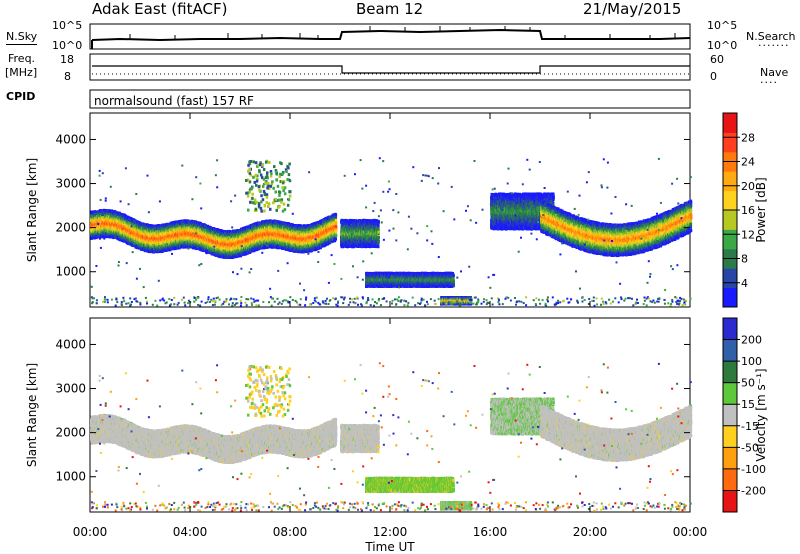 This screenshot has height=554, width=800. I want to click on noise-panel-frame, so click(390, 36).